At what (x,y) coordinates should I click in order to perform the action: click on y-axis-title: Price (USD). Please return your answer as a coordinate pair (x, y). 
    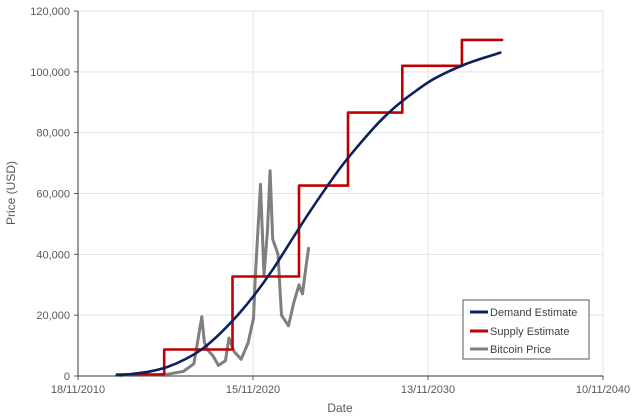
    Looking at the image, I should click on (11, 193).